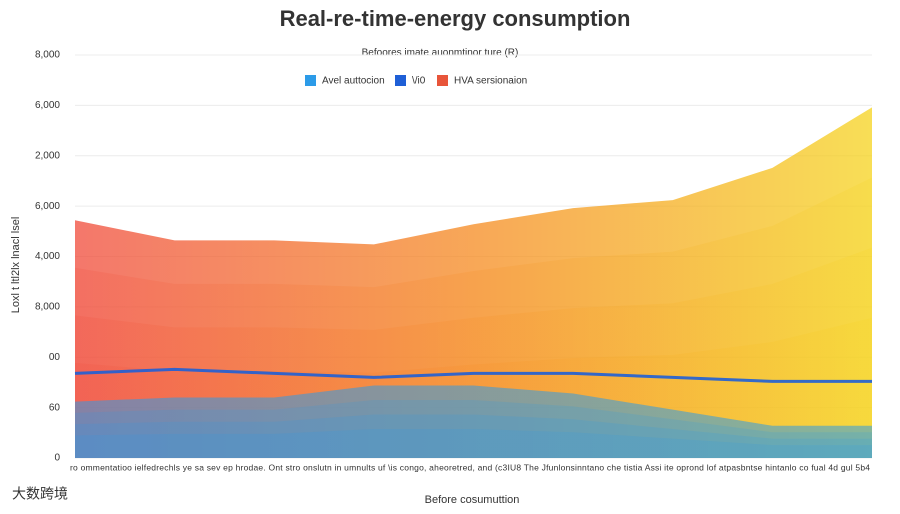 This screenshot has width=900, height=514. Describe the element at coordinates (55, 407) in the screenshot. I see `y-tick-label: 60` at that location.